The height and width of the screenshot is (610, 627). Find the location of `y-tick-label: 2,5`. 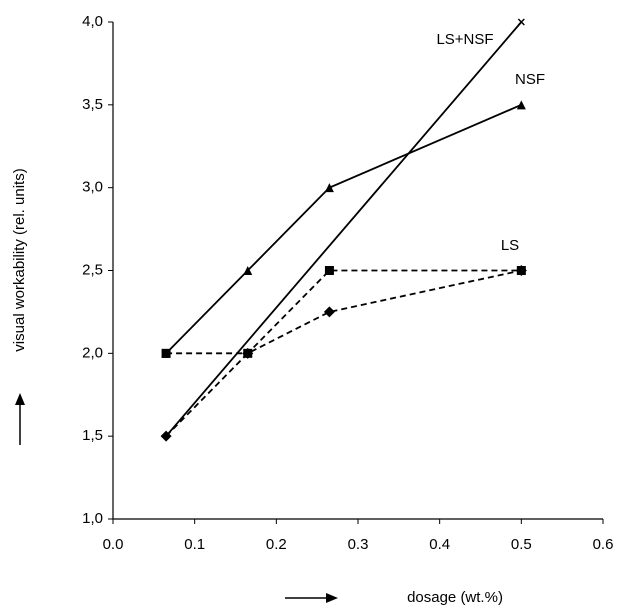

y-tick-label: 2,5 is located at coordinates (92, 269).